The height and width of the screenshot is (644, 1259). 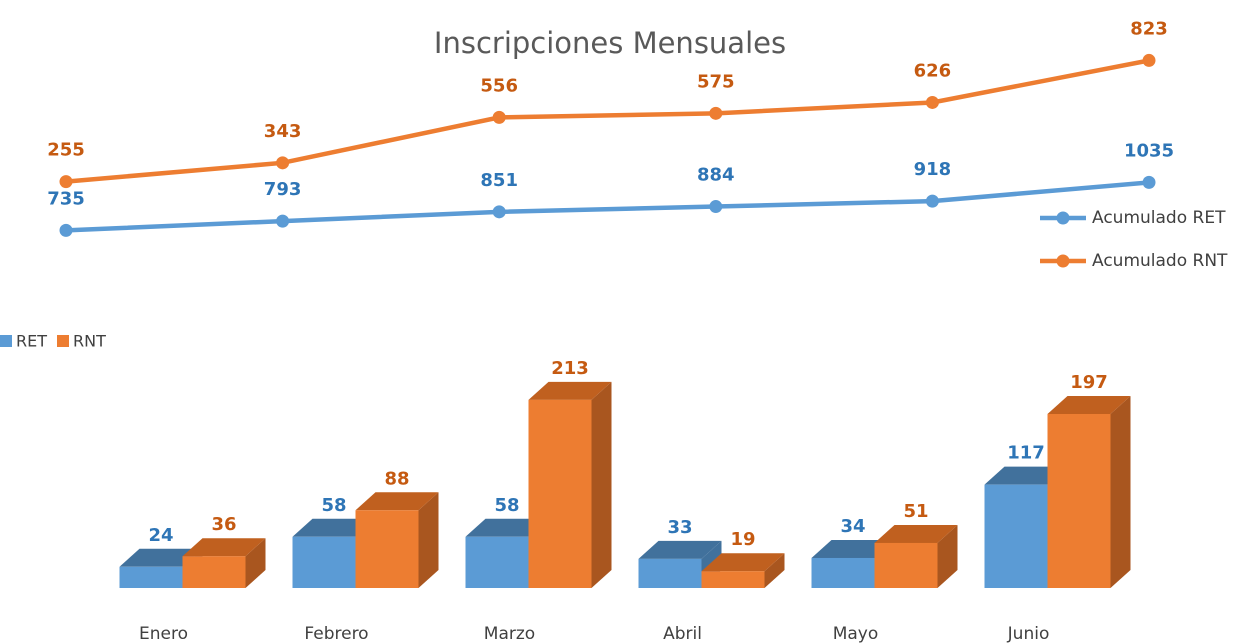 What do you see at coordinates (856, 634) in the screenshot?
I see `x-tick-label: Mayo` at bounding box center [856, 634].